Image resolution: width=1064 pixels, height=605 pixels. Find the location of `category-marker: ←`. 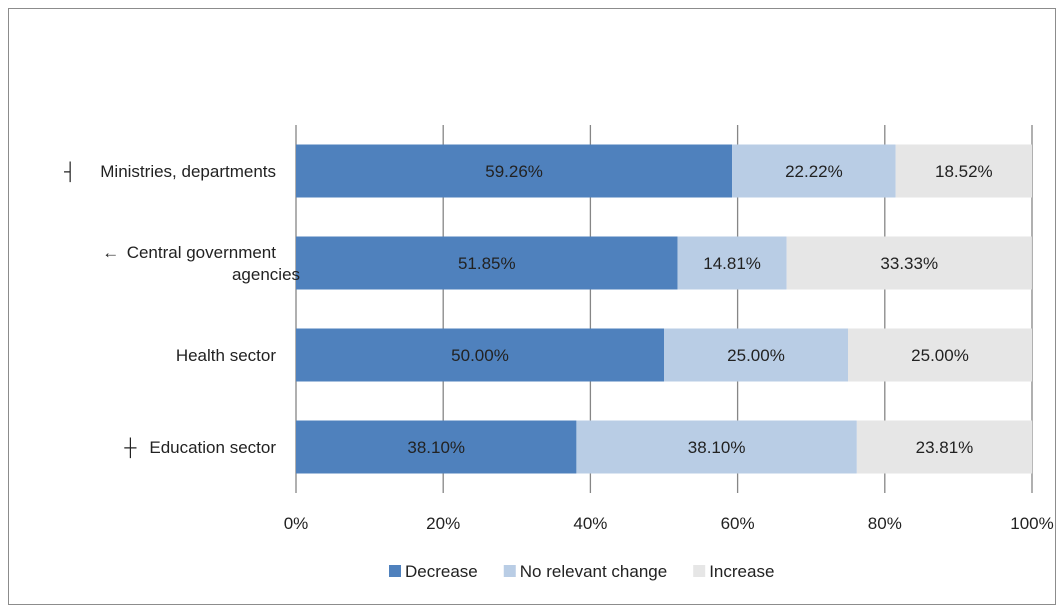

category-marker: ← is located at coordinates (110, 252).